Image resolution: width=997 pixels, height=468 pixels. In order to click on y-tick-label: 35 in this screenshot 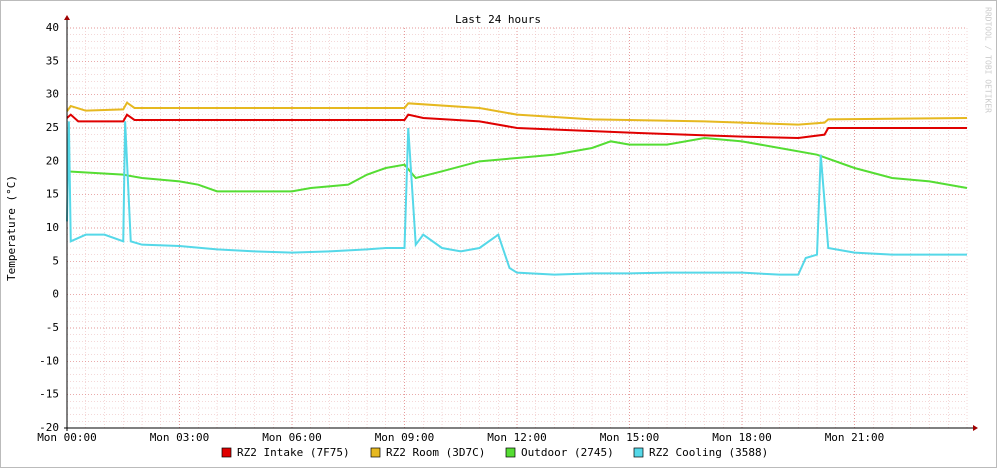, I will do `click(52, 60)`.